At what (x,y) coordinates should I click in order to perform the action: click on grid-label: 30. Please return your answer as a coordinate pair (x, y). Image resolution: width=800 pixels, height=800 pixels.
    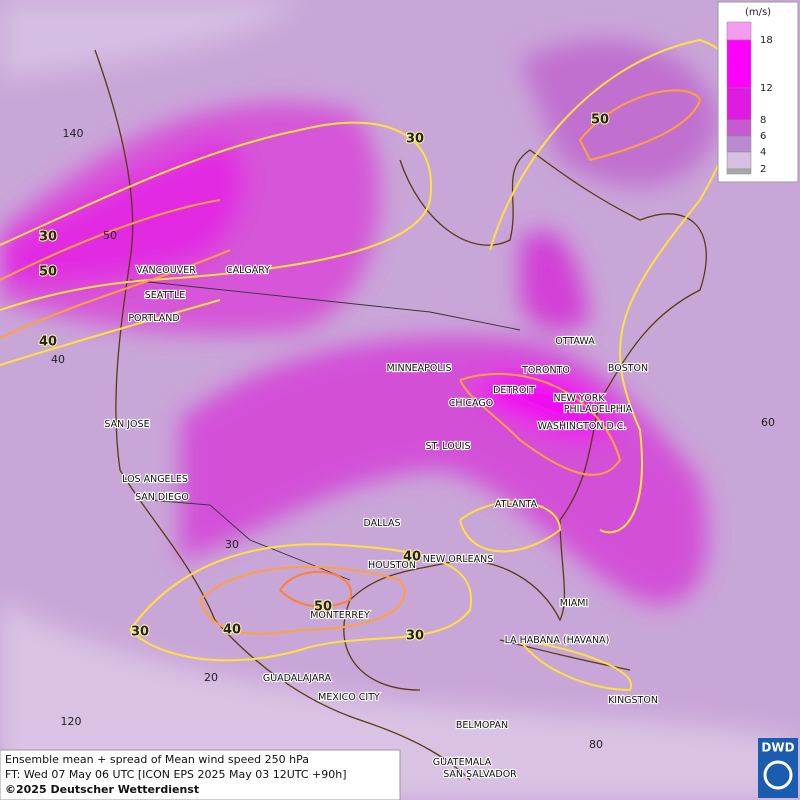
    Looking at the image, I should click on (232, 544).